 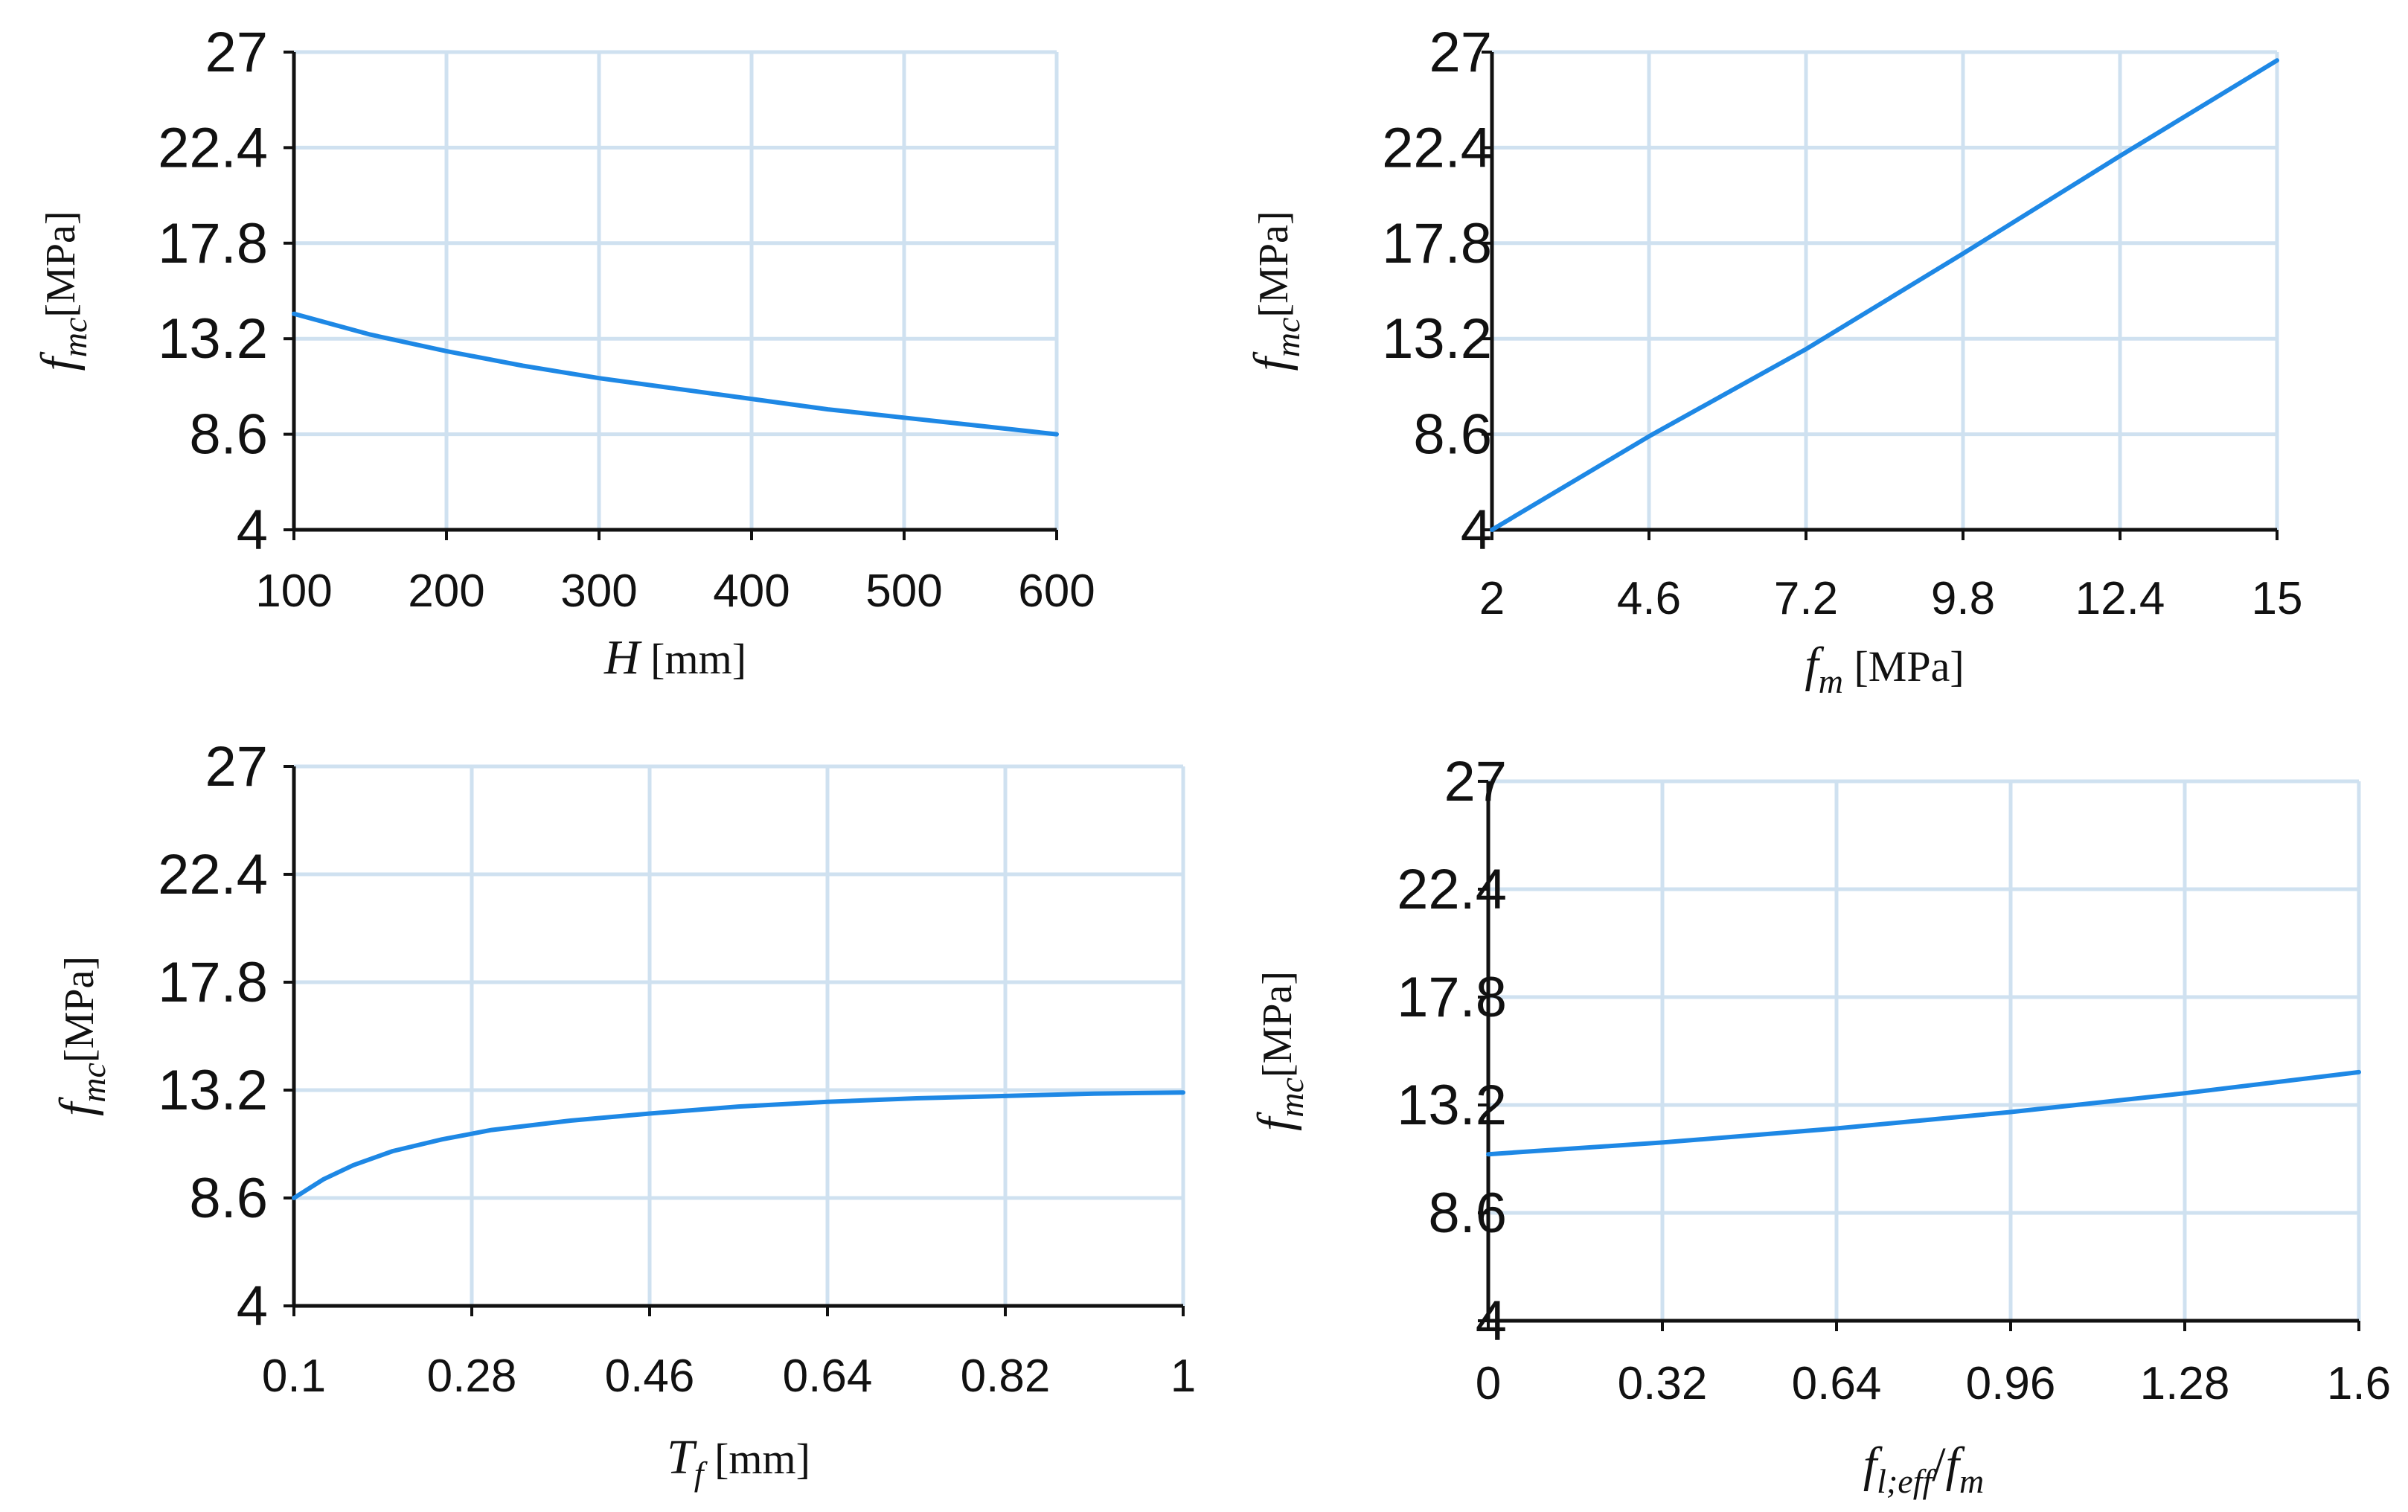 What do you see at coordinates (1492, 598) in the screenshot?
I see `x-tick-label: 2` at bounding box center [1492, 598].